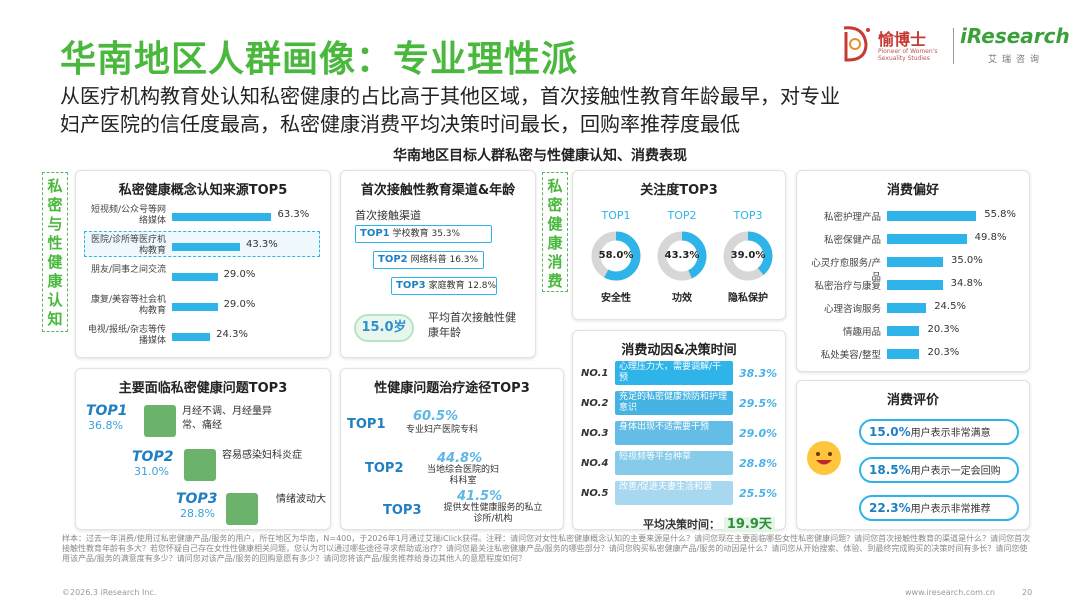  What do you see at coordinates (824, 458) in the screenshot?
I see `smile-face-icon` at bounding box center [824, 458].